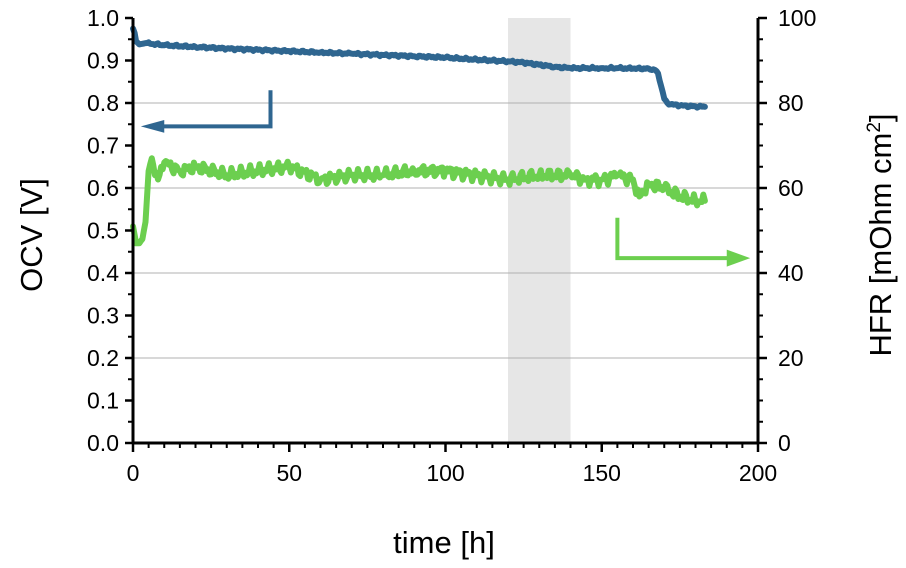 This screenshot has height=568, width=906. What do you see at coordinates (212, 109) in the screenshot?
I see `ocv-arrow-line` at bounding box center [212, 109].